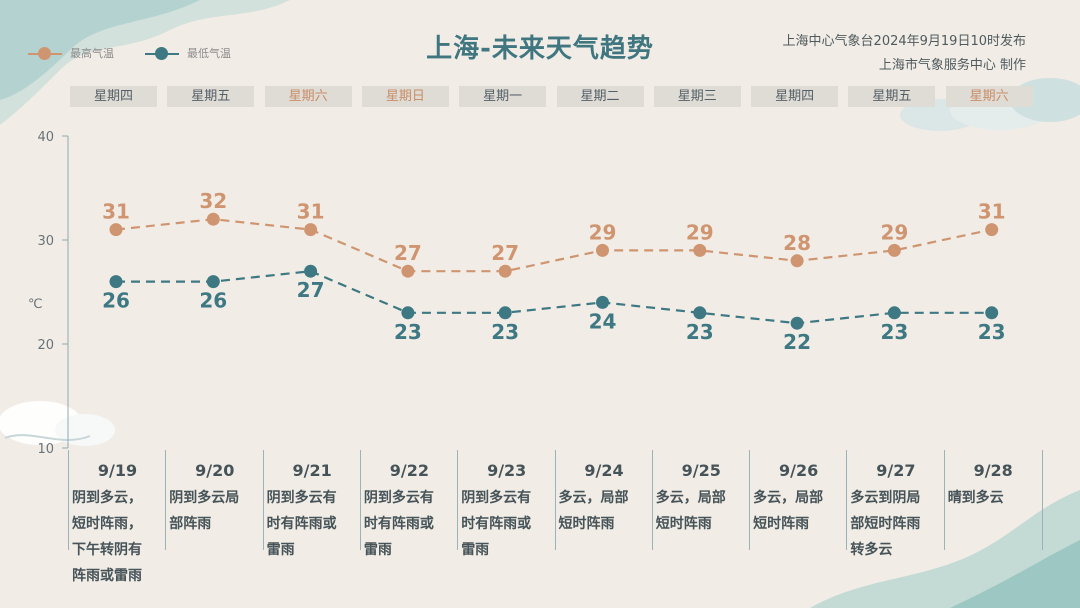  I want to click on page-title: 上海-未来天气趋势, so click(540, 49).